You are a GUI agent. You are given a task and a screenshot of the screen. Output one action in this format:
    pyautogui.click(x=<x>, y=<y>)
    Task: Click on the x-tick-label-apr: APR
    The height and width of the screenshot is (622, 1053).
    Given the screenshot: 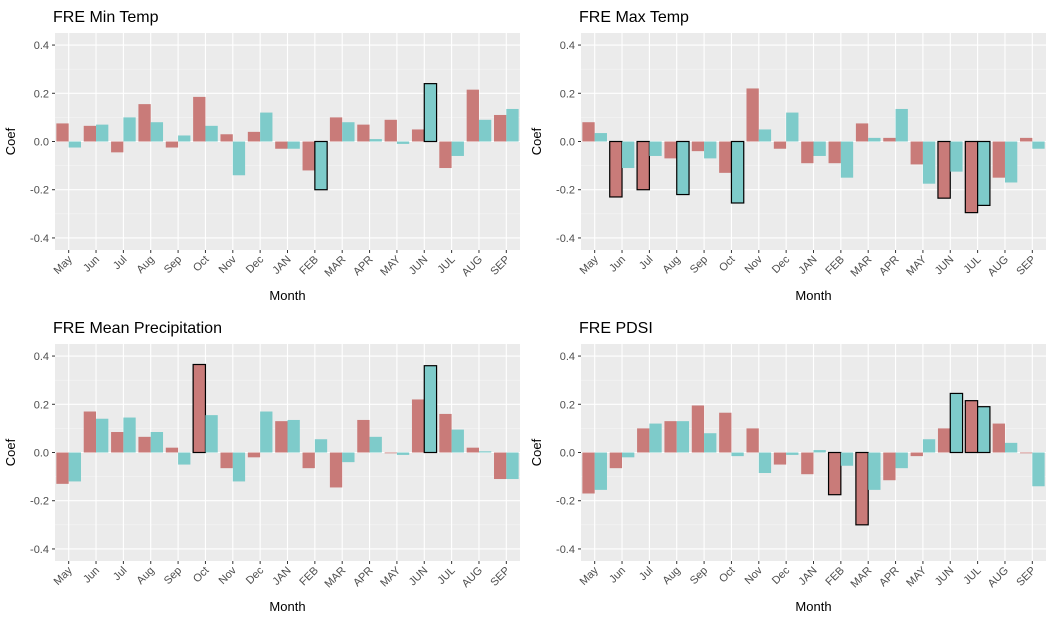 What is the action you would take?
    pyautogui.click(x=889, y=577)
    